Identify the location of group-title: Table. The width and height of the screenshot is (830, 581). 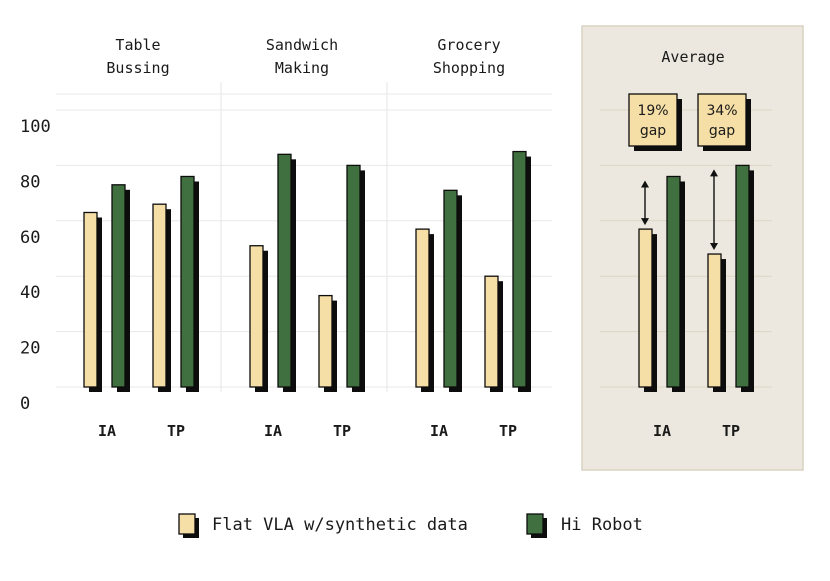
(137, 45).